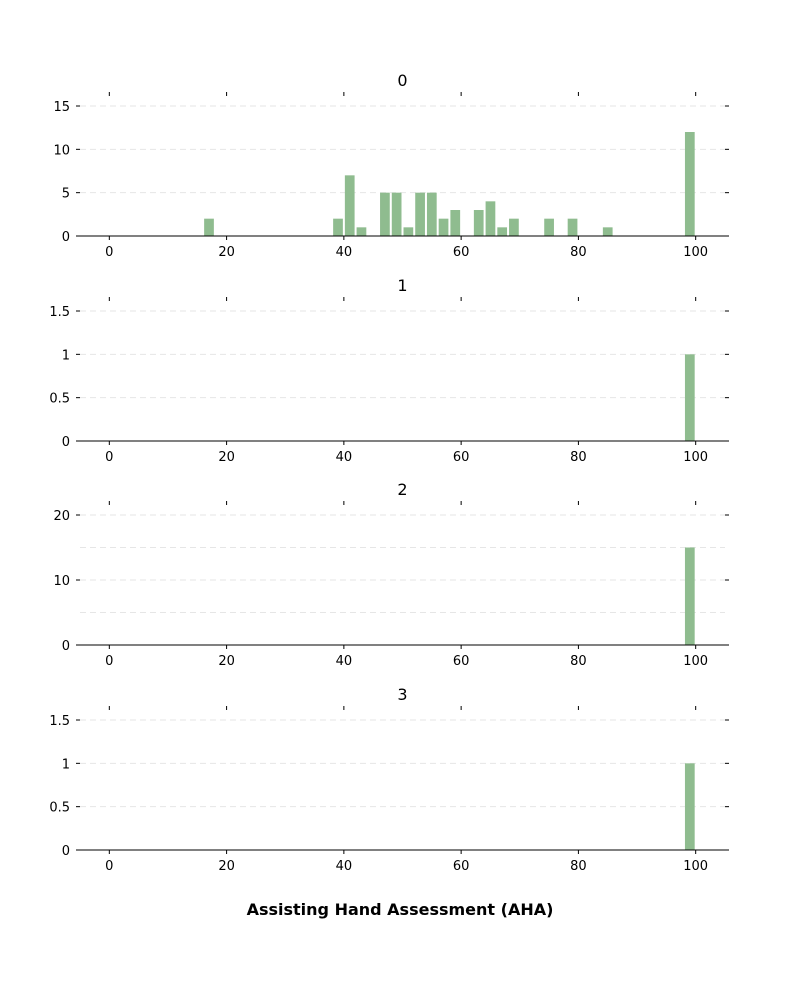 The width and height of the screenshot is (800, 1000). Describe the element at coordinates (402, 694) in the screenshot. I see `panel-title: 3` at that location.